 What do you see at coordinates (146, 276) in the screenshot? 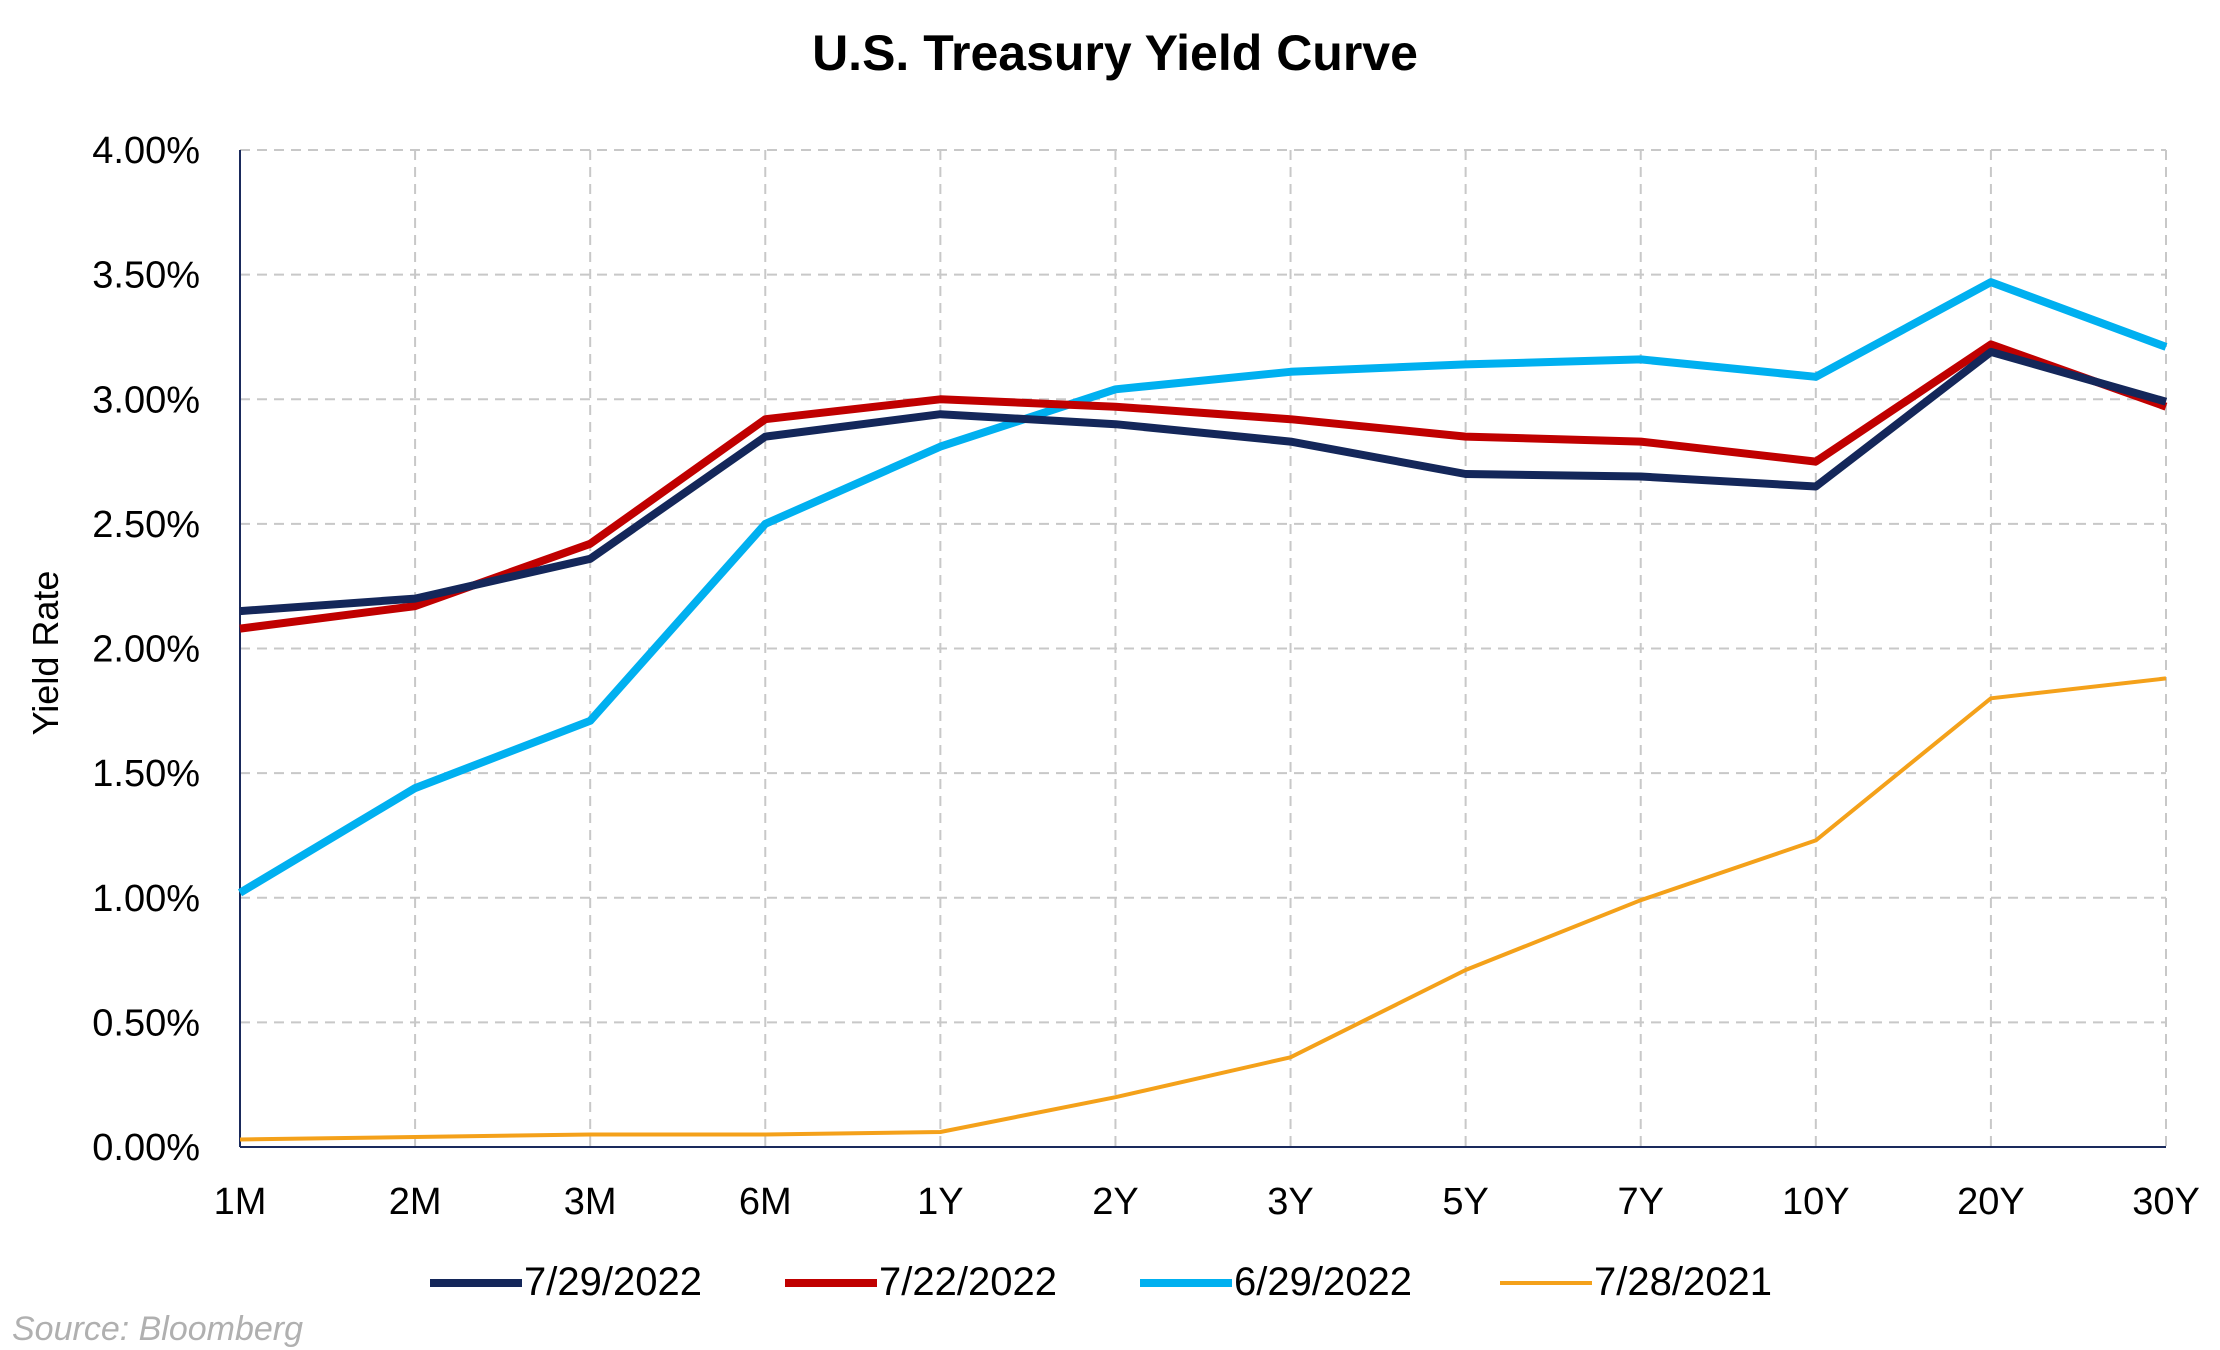
I see `y-tick-label: 3.50%` at bounding box center [146, 276].